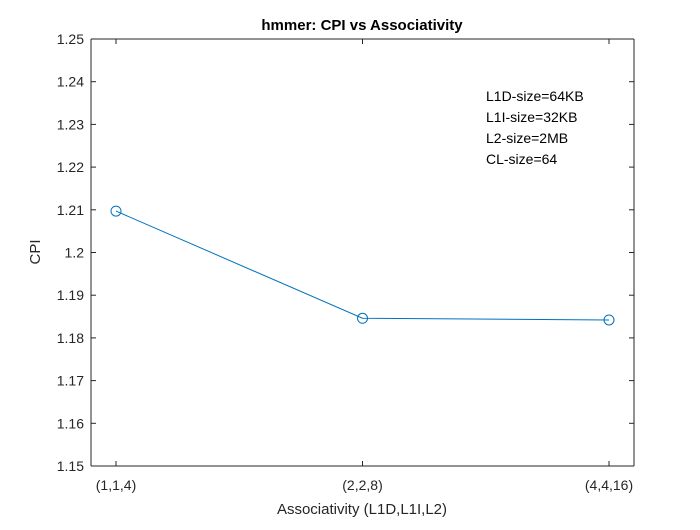 The height and width of the screenshot is (530, 700). Describe the element at coordinates (70, 338) in the screenshot. I see `y-tick-label: 1.18` at that location.